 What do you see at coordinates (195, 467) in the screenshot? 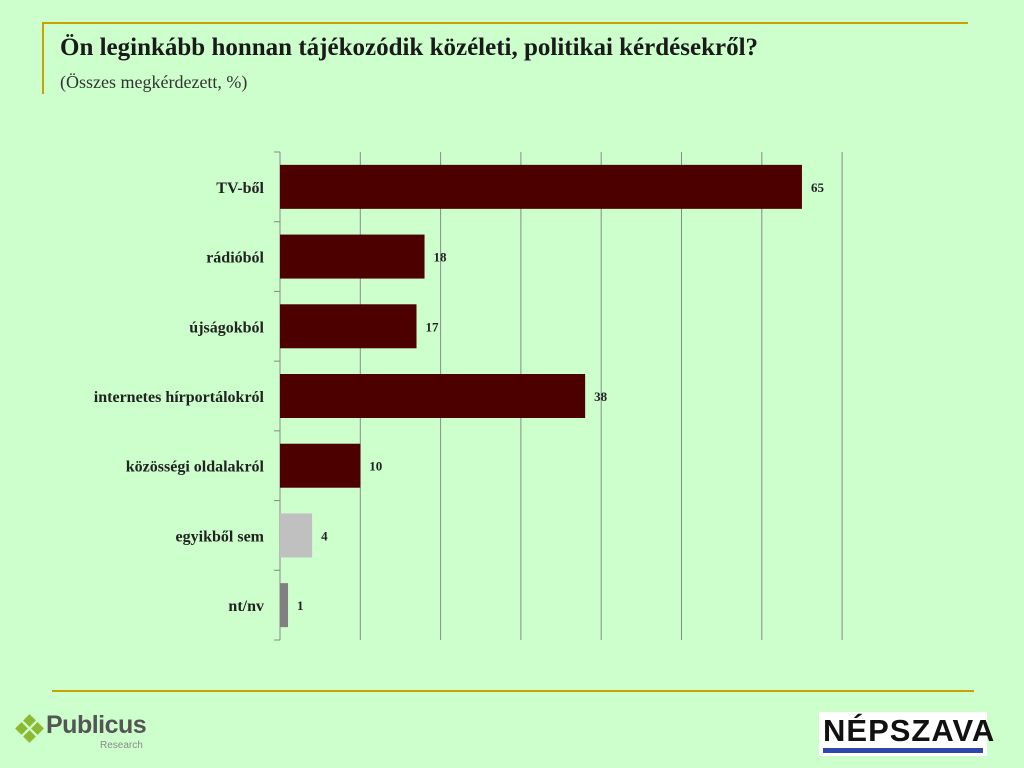
I see `category-label: közösségi oldalakról` at bounding box center [195, 467].